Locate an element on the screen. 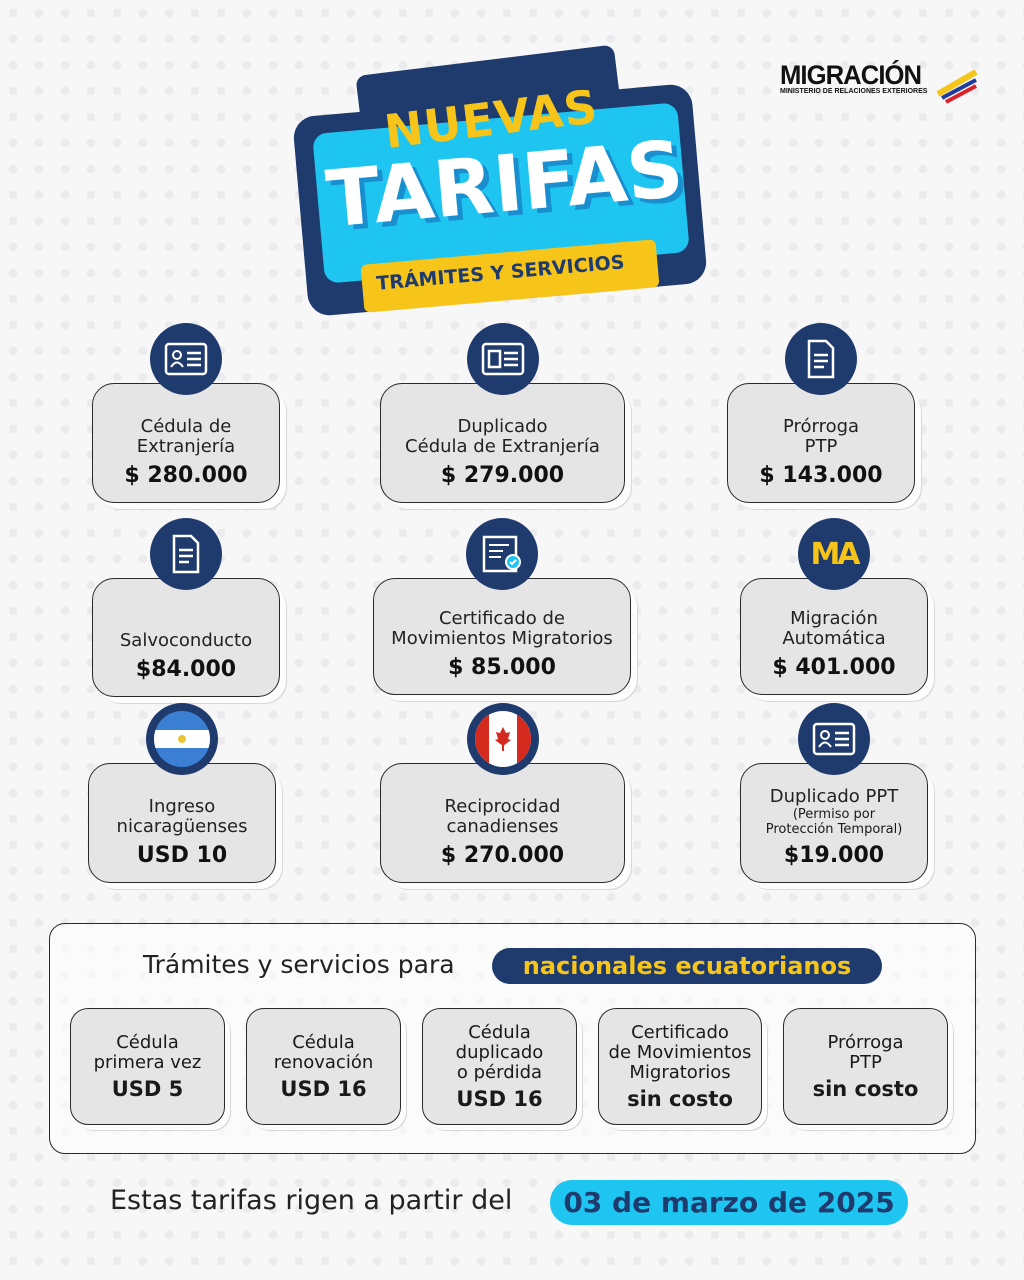 Image resolution: width=1024 pixels, height=1280 pixels. service-price: $ 270.000 is located at coordinates (502, 855).